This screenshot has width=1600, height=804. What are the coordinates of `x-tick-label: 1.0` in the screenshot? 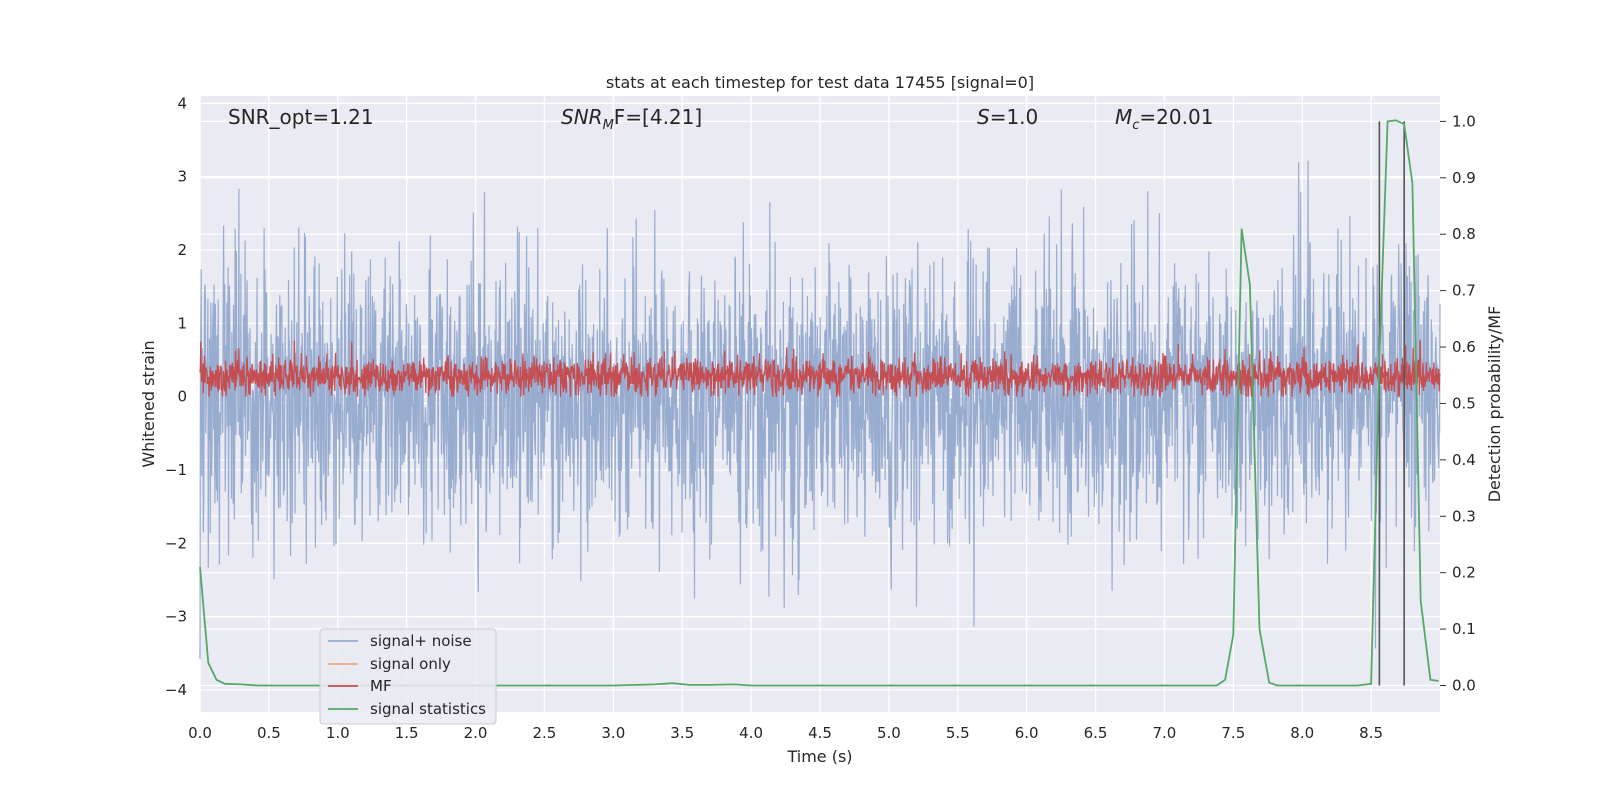 It's located at (338, 733).